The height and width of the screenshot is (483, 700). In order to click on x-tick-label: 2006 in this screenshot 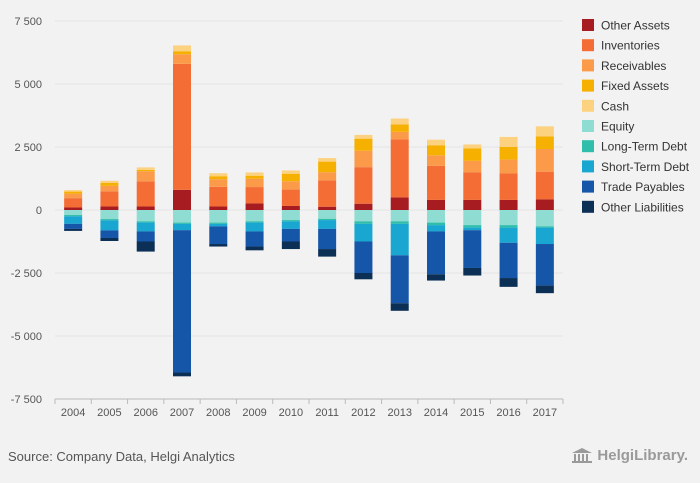, I will do `click(145, 413)`.